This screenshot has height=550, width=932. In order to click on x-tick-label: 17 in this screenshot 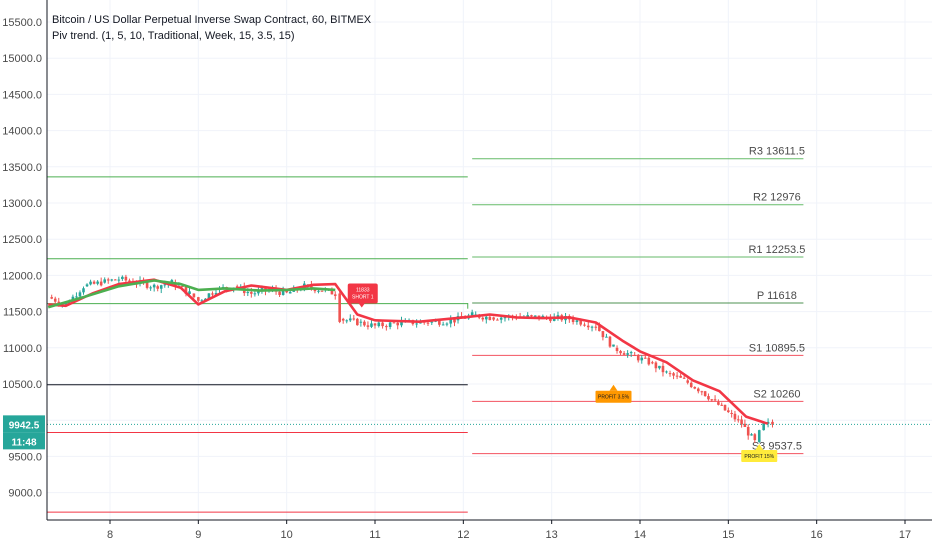, I will do `click(905, 535)`.